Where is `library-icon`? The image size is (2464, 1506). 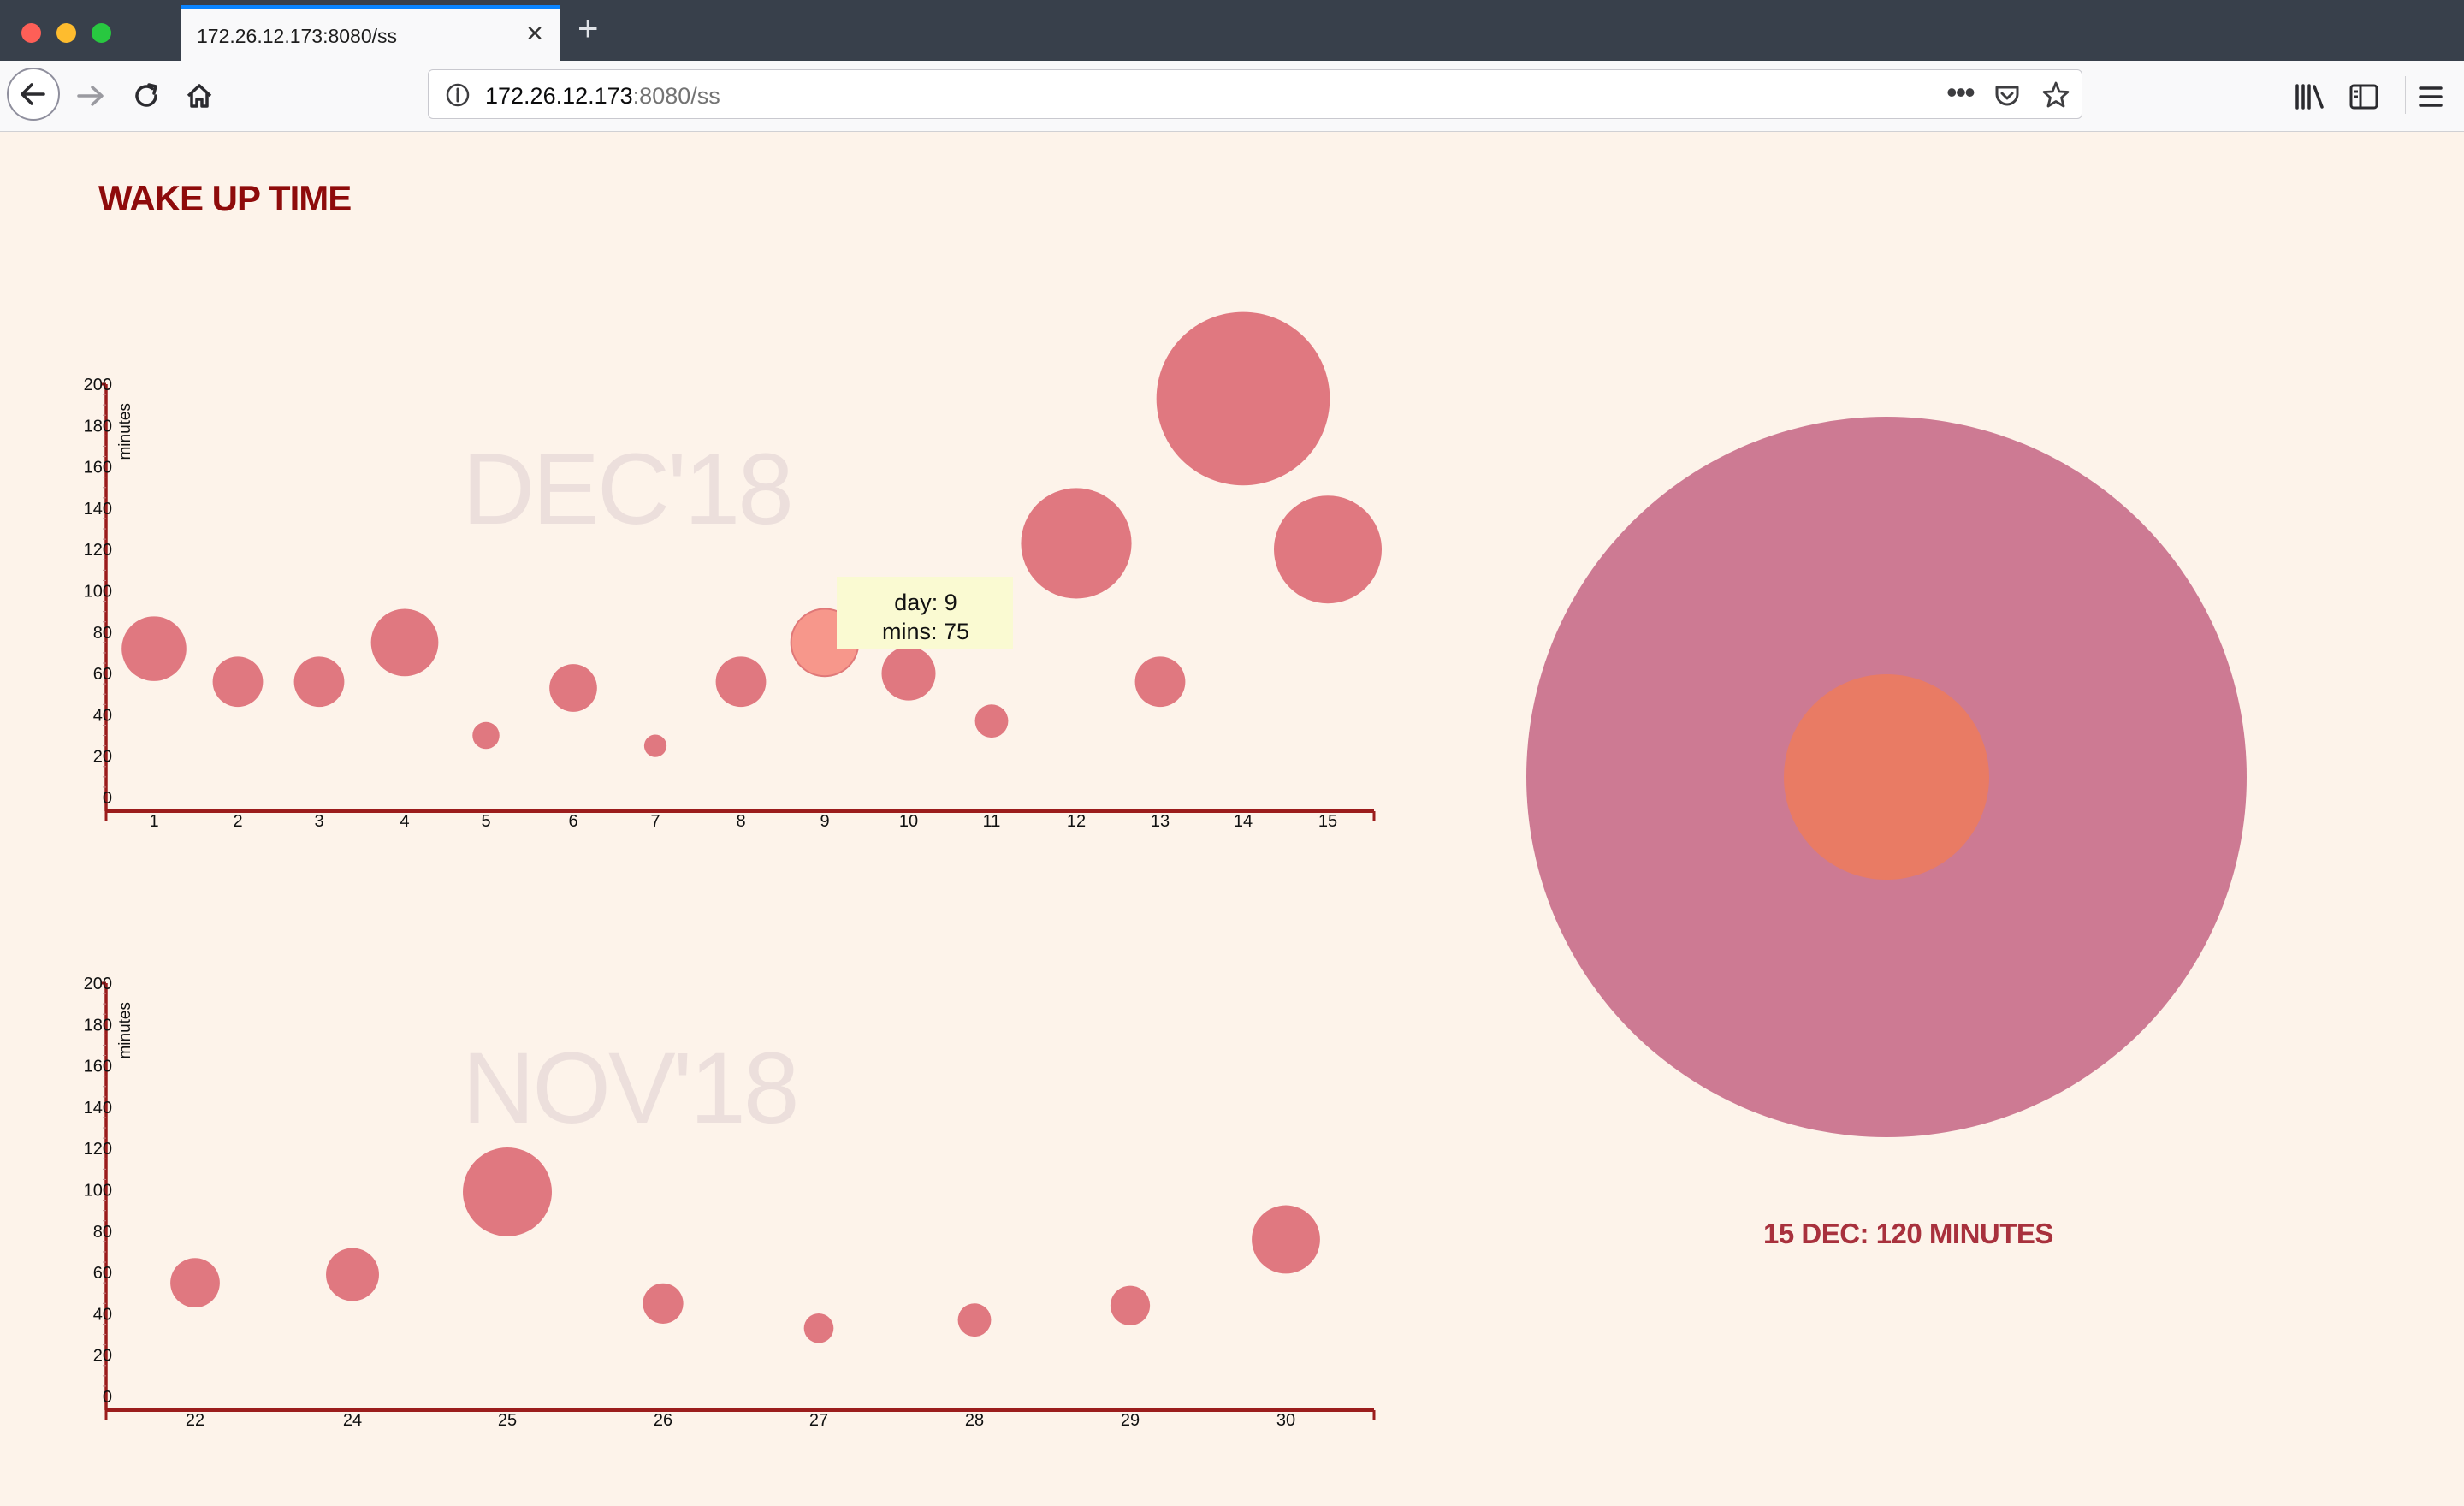 library-icon is located at coordinates (2310, 97).